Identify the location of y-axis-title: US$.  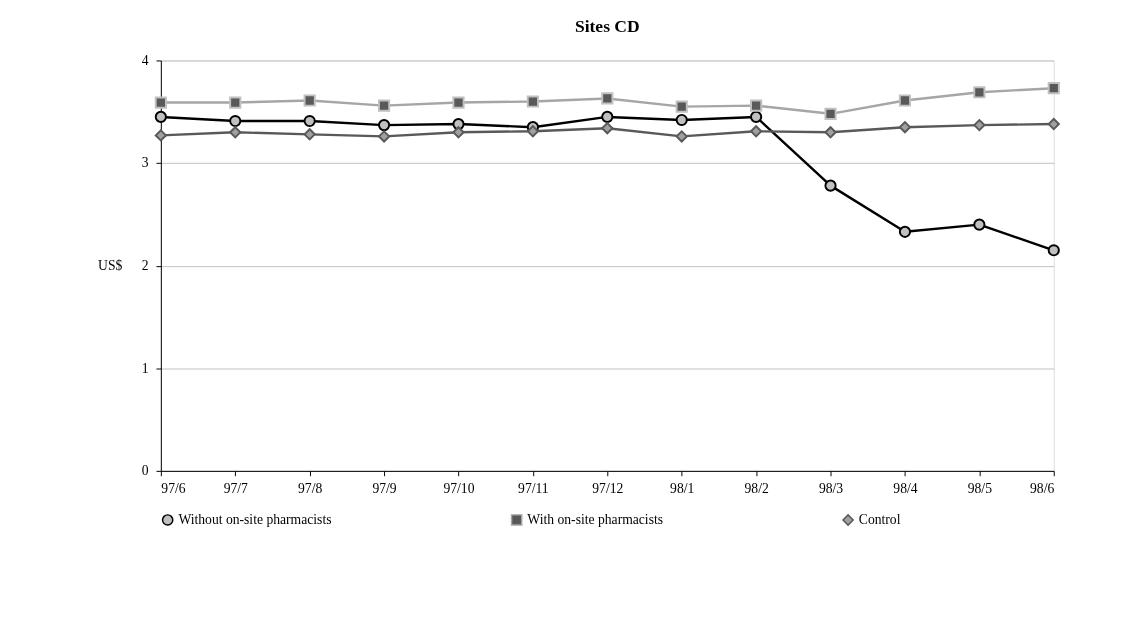
(110, 265).